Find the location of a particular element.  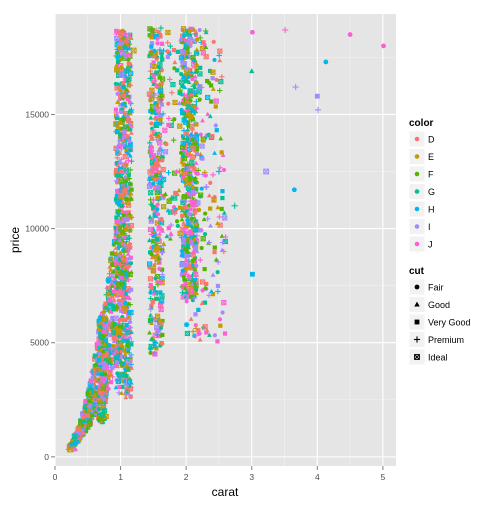

y-tick-label: 0 is located at coordinates (46, 457).